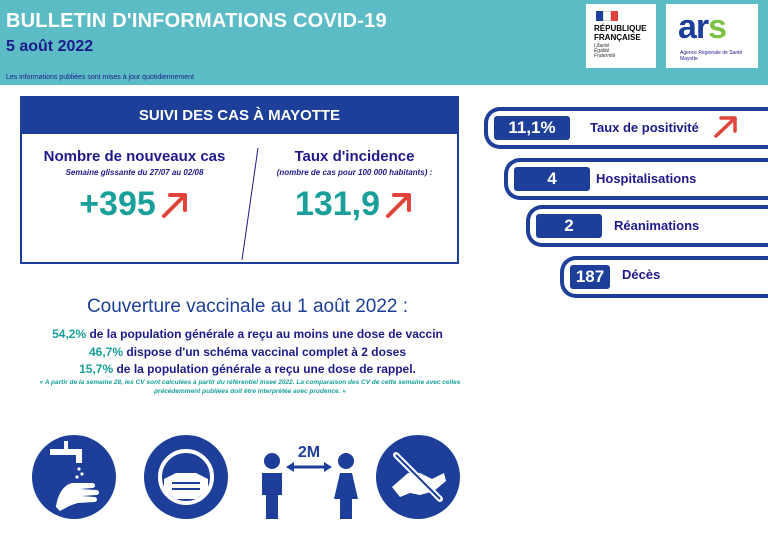 This screenshot has height=544, width=768. What do you see at coordinates (354, 156) in the screenshot?
I see `incidence-title: Taux d'incidence` at bounding box center [354, 156].